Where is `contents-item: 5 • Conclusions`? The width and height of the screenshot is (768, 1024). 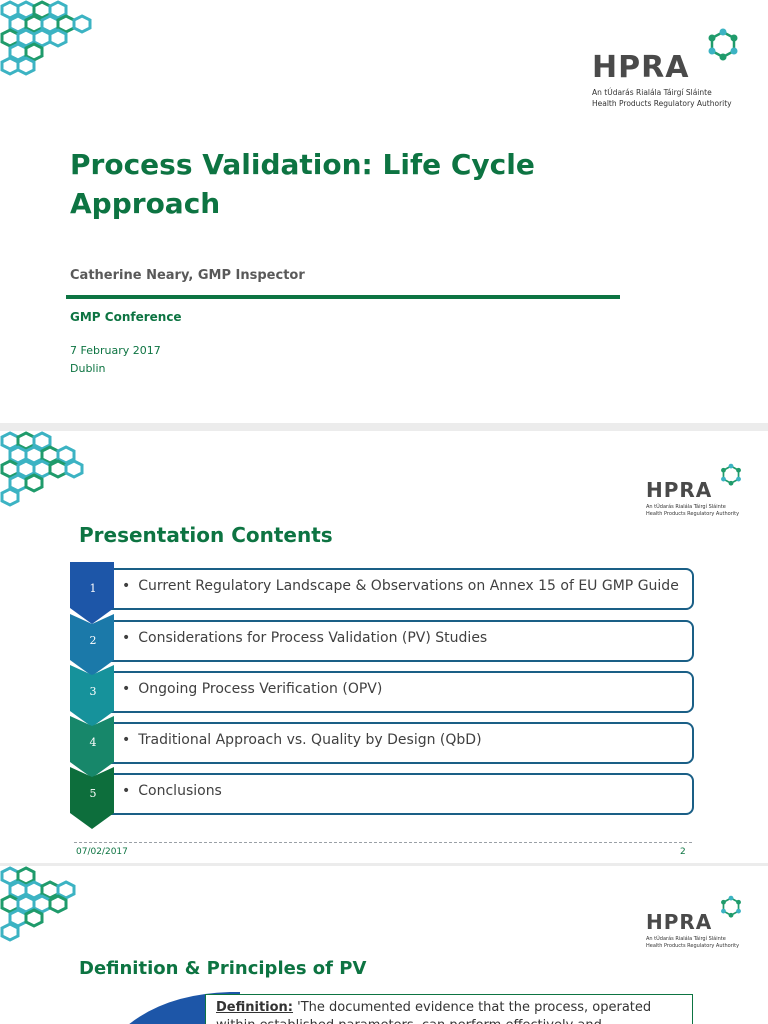
contents-item: 5 • Conclusions is located at coordinates (382, 798).